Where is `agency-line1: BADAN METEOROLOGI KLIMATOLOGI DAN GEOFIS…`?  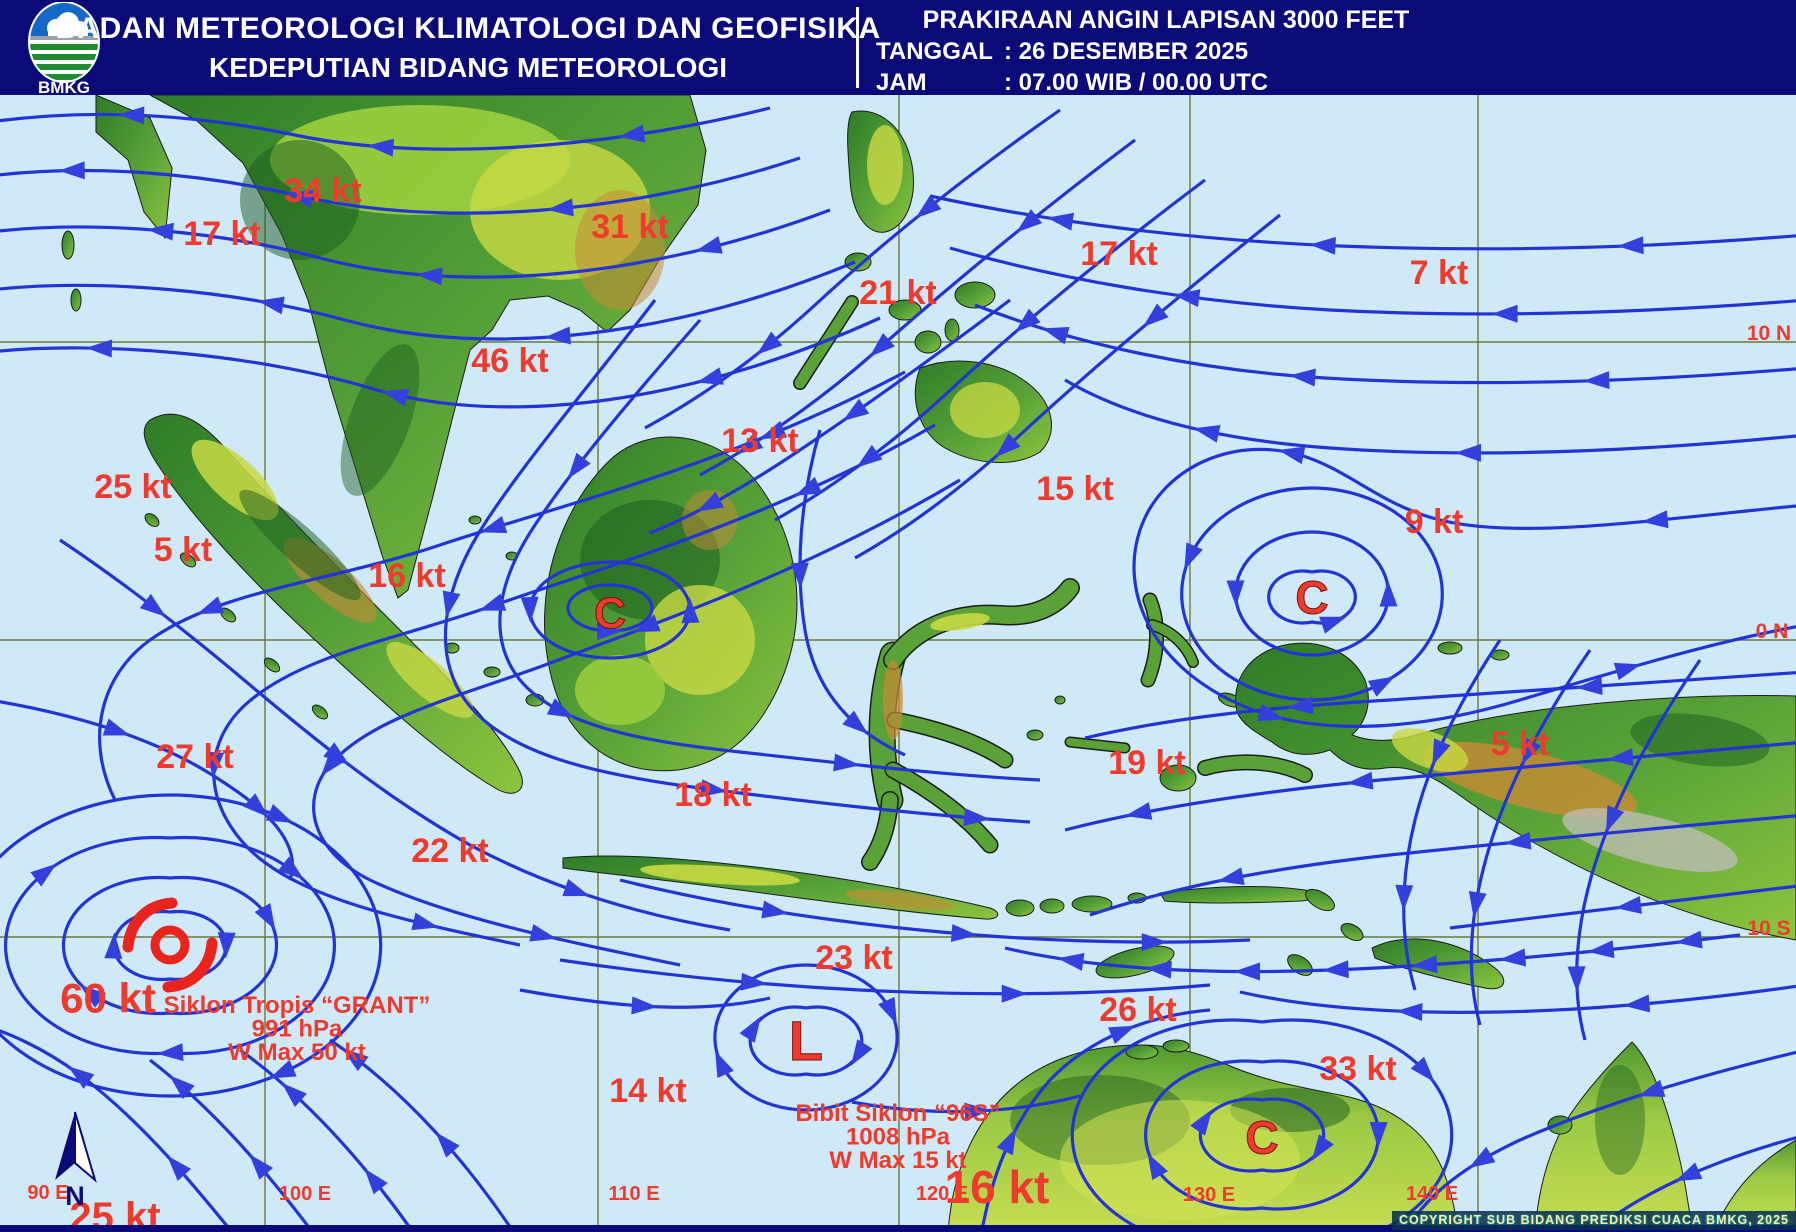 agency-line1: BADAN METEOROLOGI KLIMATOLOGI DAN GEOFIS… is located at coordinates (468, 28).